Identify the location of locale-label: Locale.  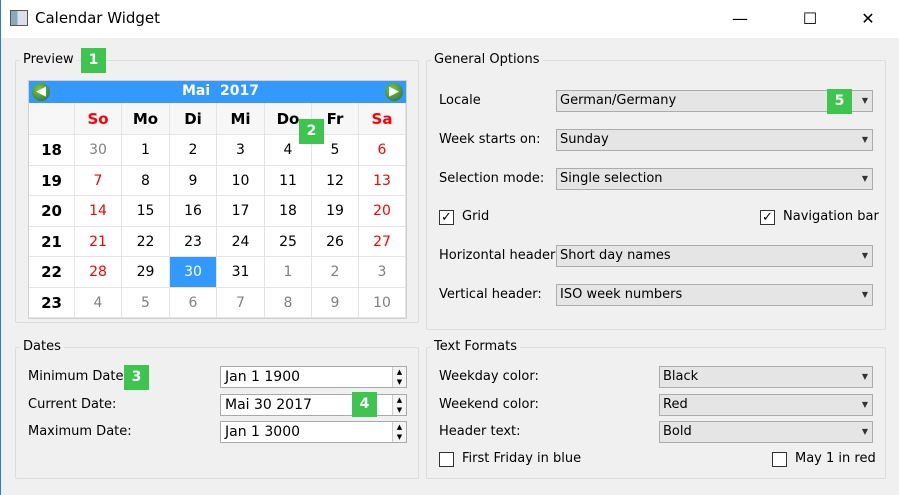
(460, 100).